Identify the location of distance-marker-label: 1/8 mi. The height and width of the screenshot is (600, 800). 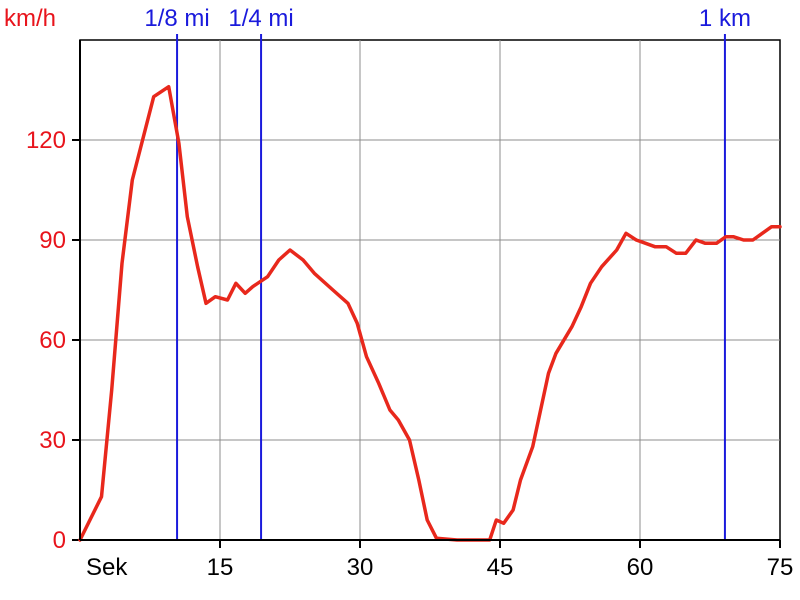
(176, 18).